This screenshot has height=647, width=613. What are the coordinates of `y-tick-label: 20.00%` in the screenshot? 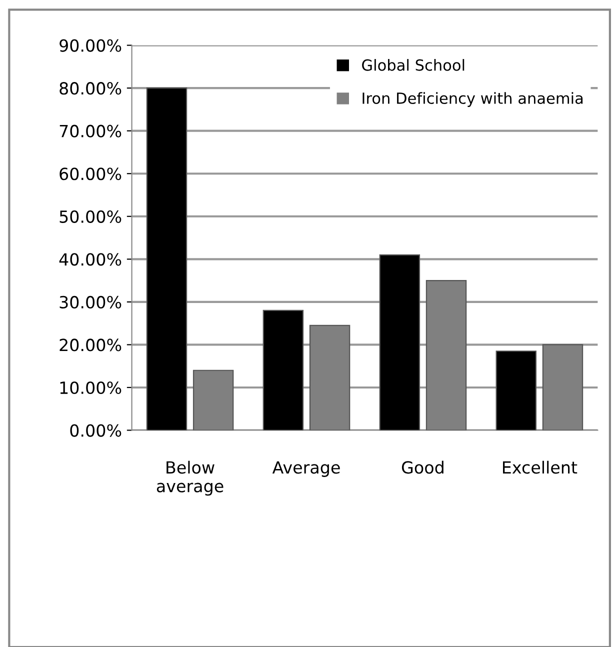 It's located at (91, 345).